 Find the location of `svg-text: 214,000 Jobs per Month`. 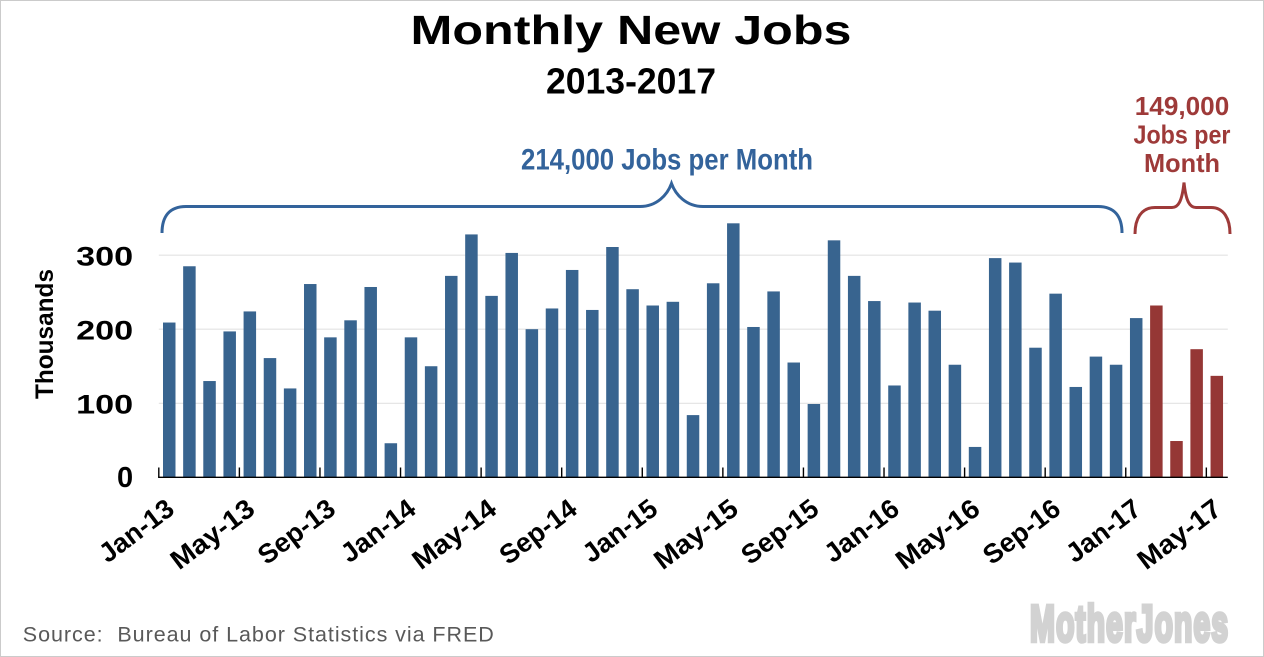

svg-text: 214,000 Jobs per Month is located at coordinates (667, 160).